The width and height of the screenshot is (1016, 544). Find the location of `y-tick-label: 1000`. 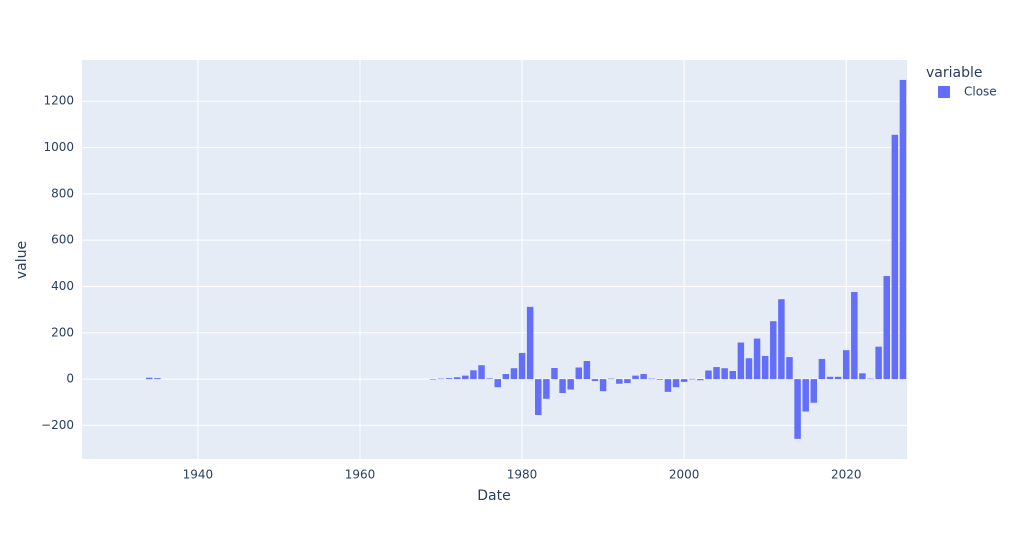

y-tick-label: 1000 is located at coordinates (58, 147).